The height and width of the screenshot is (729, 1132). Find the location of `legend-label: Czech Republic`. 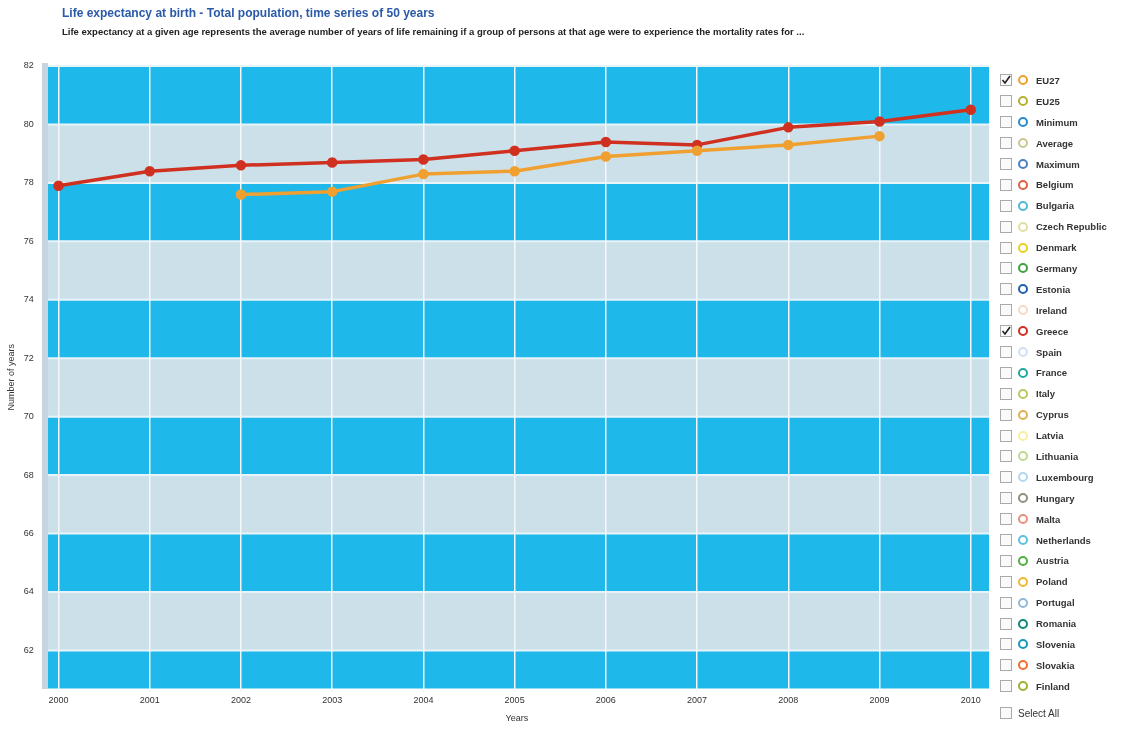

legend-label: Czech Republic is located at coordinates (1071, 227).